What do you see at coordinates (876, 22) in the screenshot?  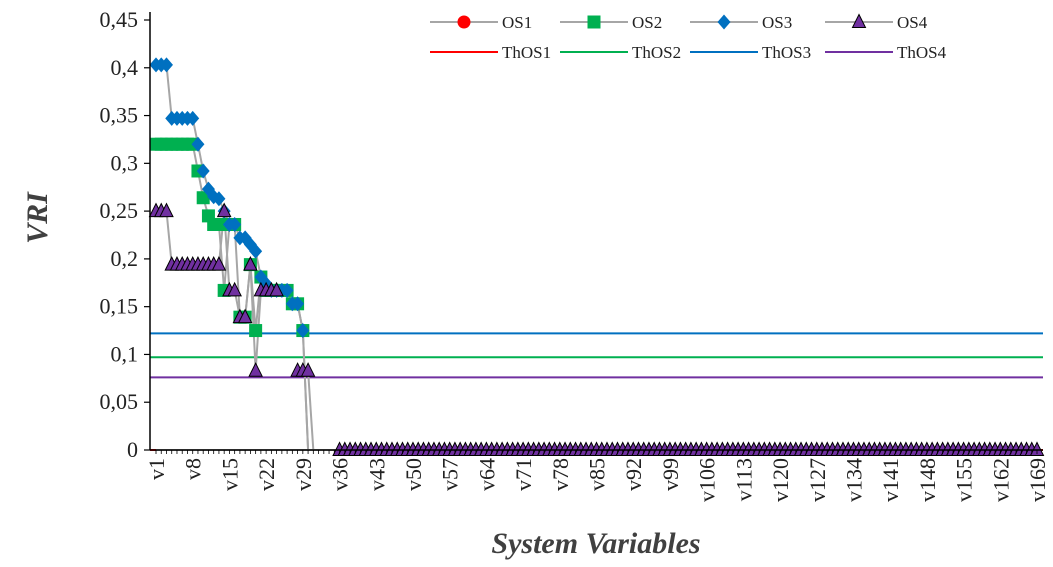 I see `legend-item-os4: OS4` at bounding box center [876, 22].